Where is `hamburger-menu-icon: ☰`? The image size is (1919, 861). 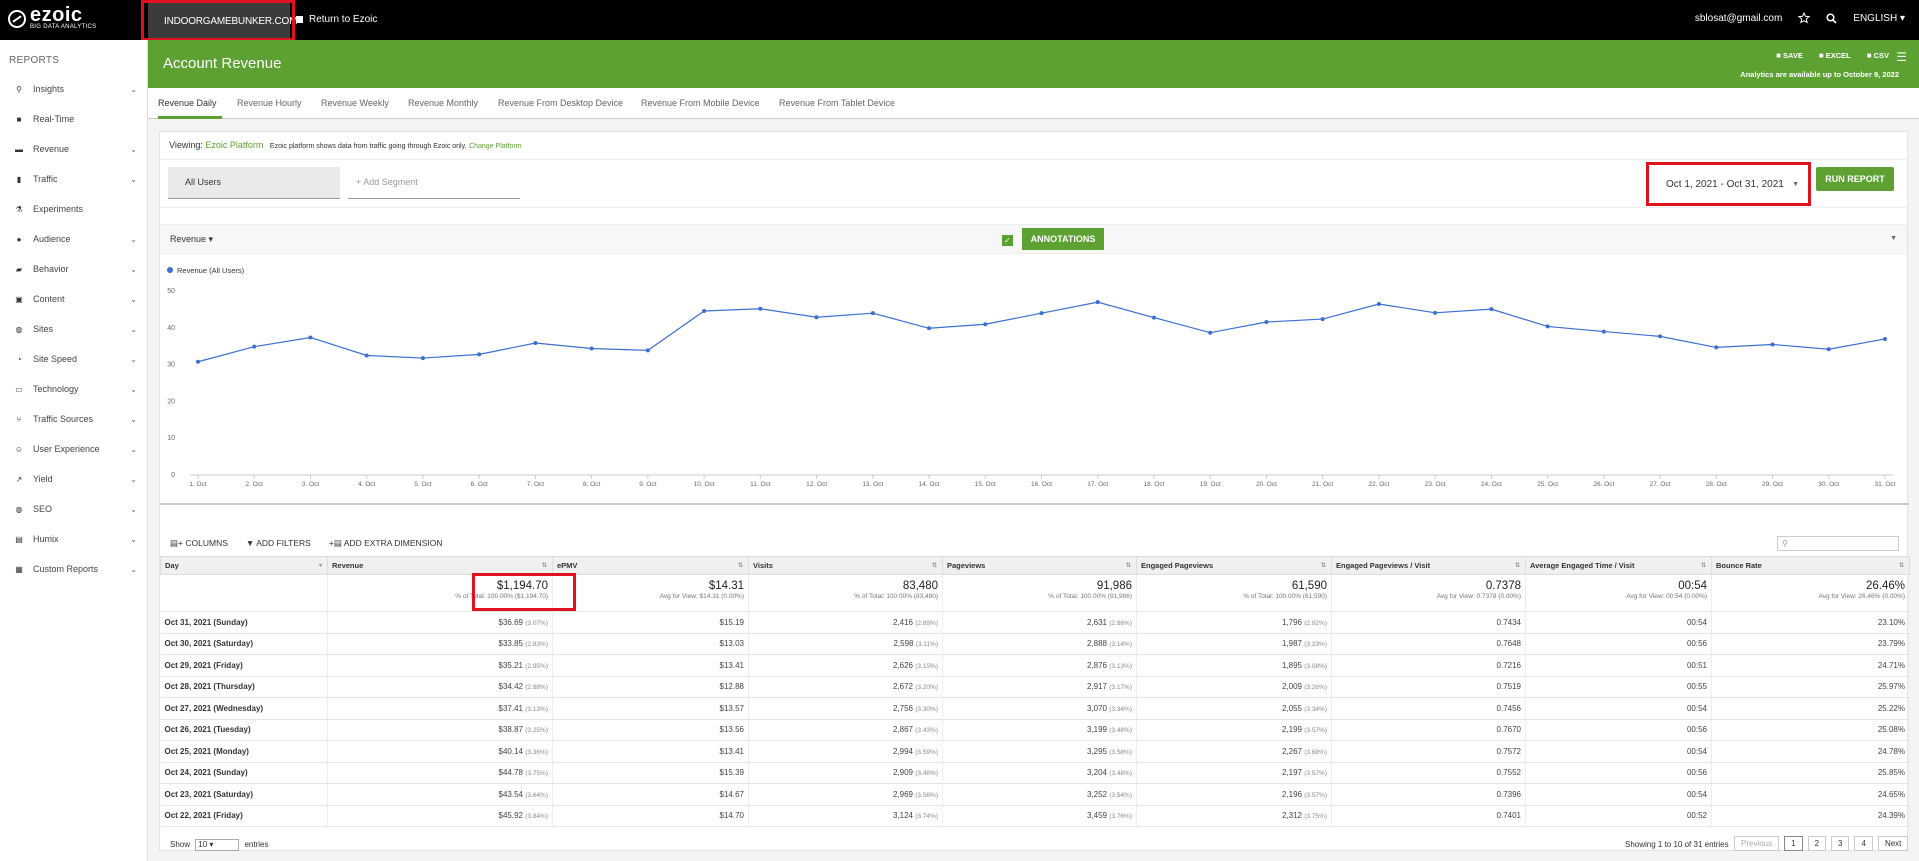 hamburger-menu-icon: ☰ is located at coordinates (1901, 57).